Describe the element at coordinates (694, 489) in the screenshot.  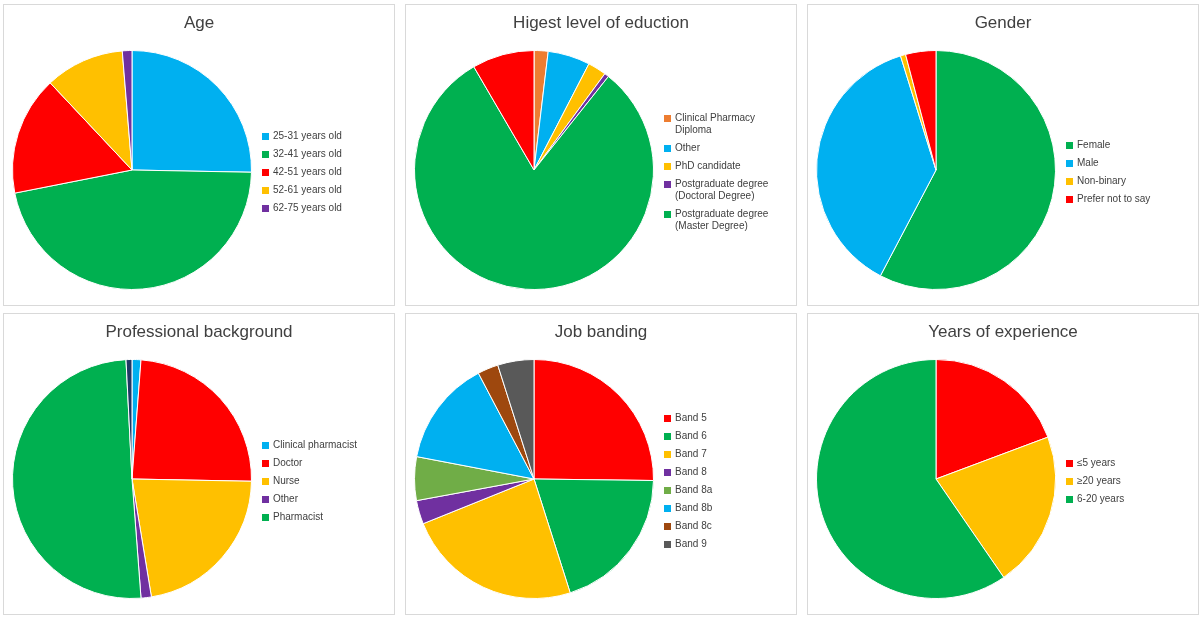
I see `legend-label: Band 8a` at that location.